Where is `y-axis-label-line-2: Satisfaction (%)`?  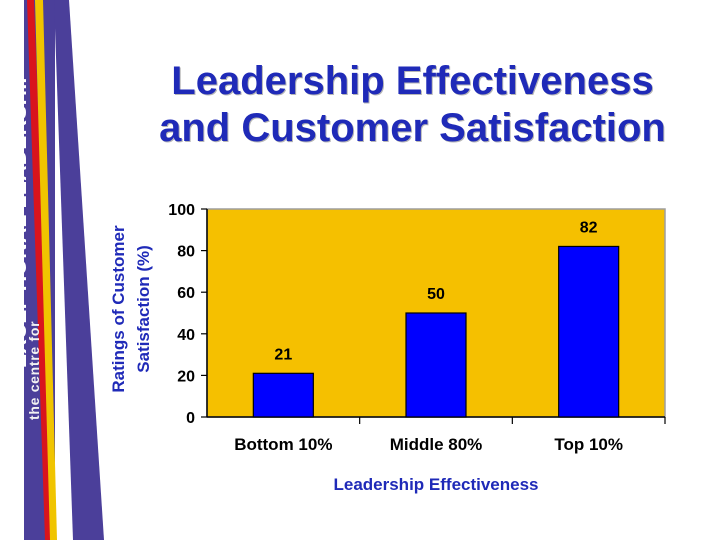 y-axis-label-line-2: Satisfaction (%) is located at coordinates (143, 309).